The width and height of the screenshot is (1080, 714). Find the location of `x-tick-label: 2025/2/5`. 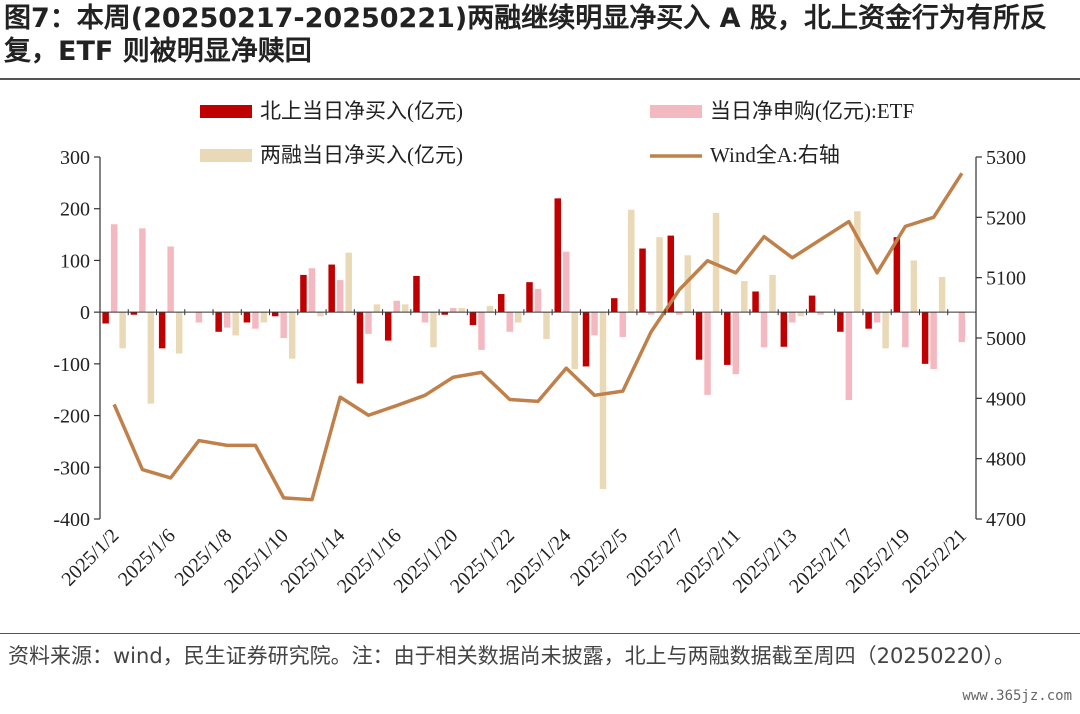

x-tick-label: 2025/2/5 is located at coordinates (599, 558).